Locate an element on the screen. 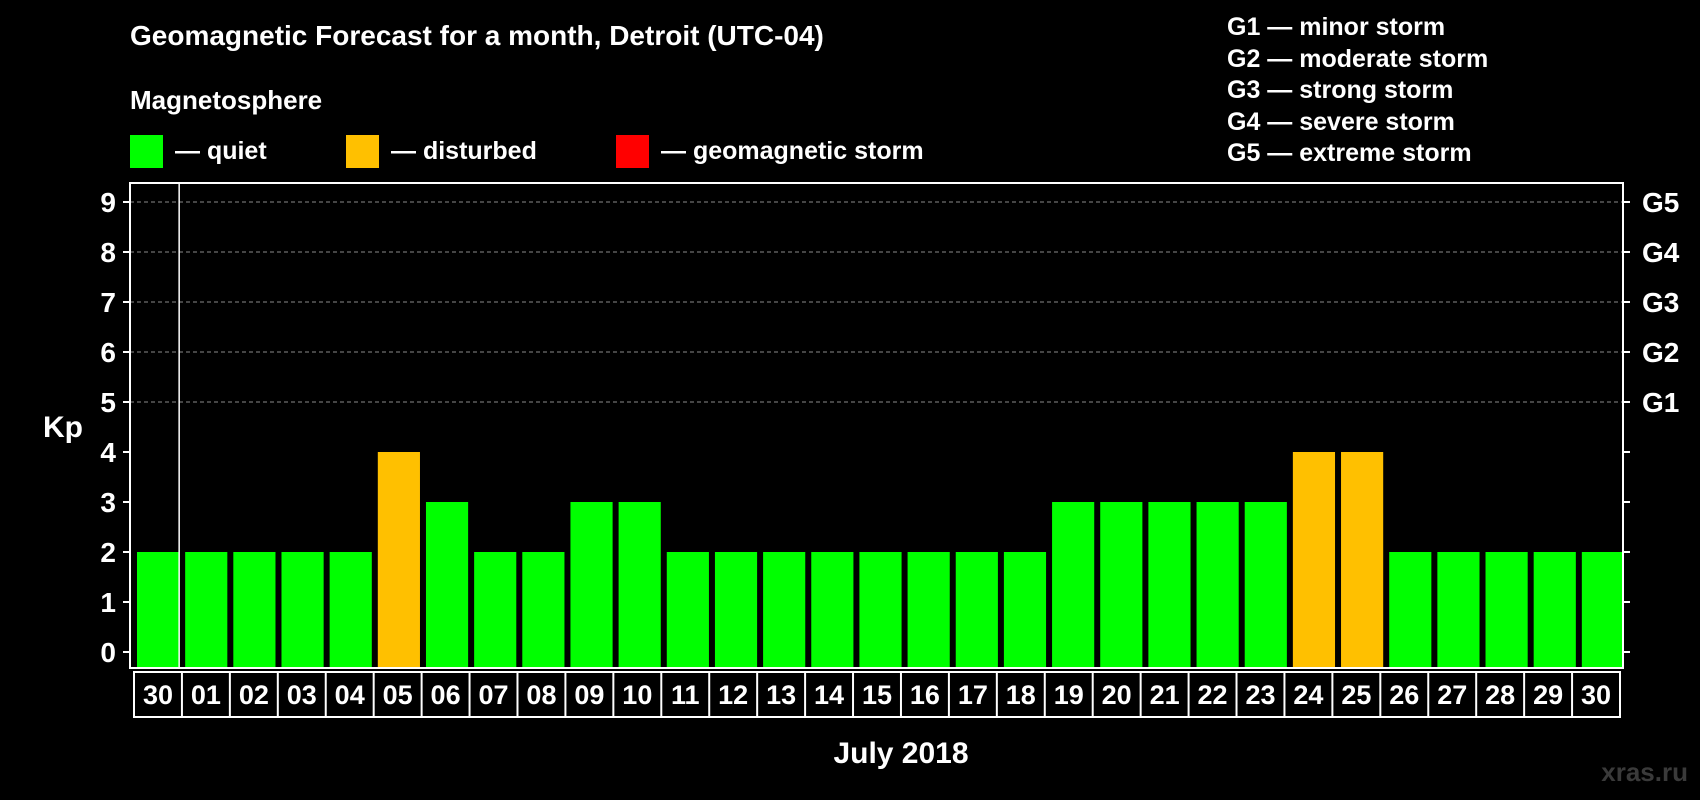  storm-level-label-g5: G5 is located at coordinates (1660, 202).